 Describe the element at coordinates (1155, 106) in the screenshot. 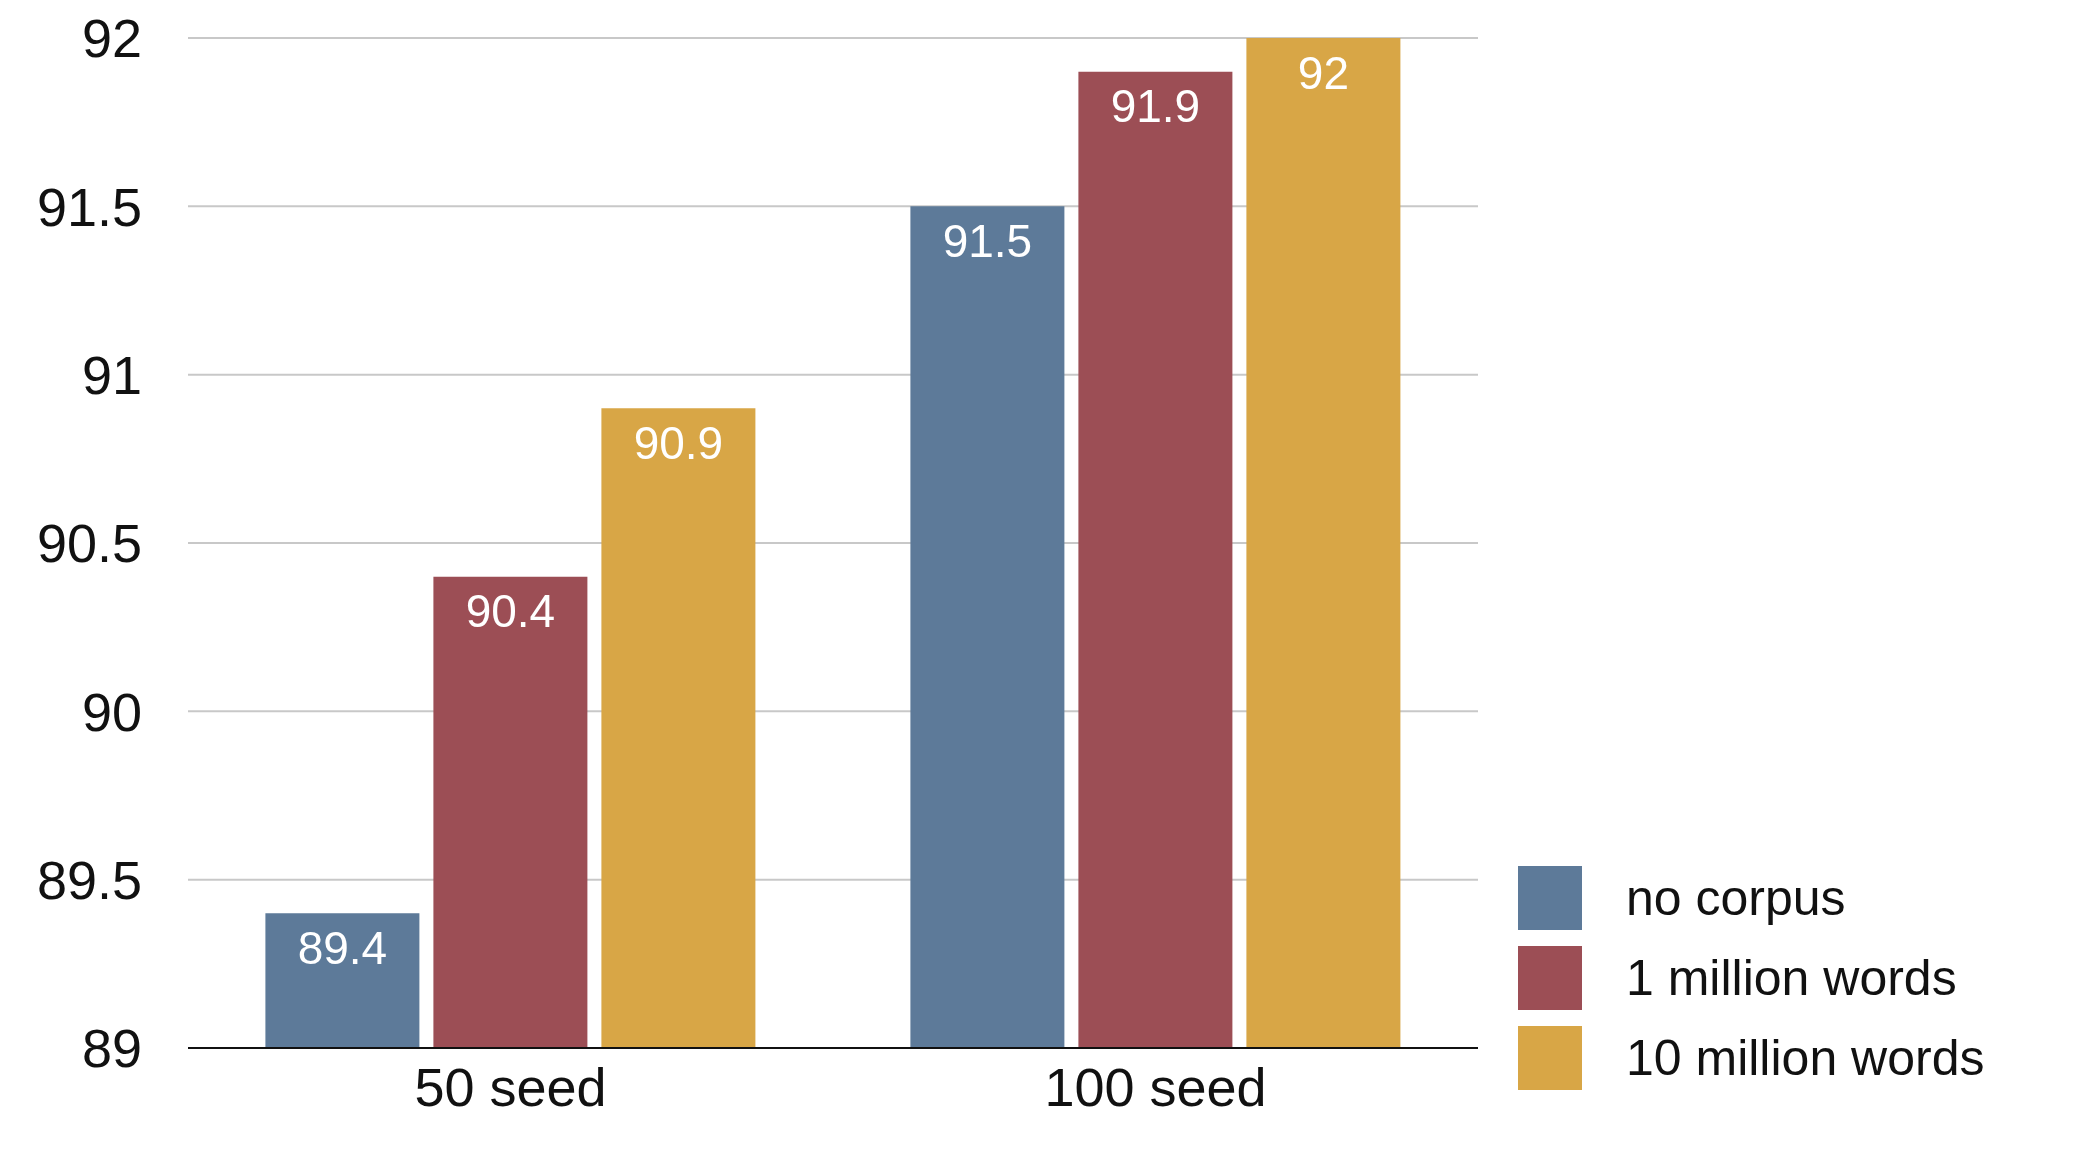

I see `data-label: 91.9` at that location.